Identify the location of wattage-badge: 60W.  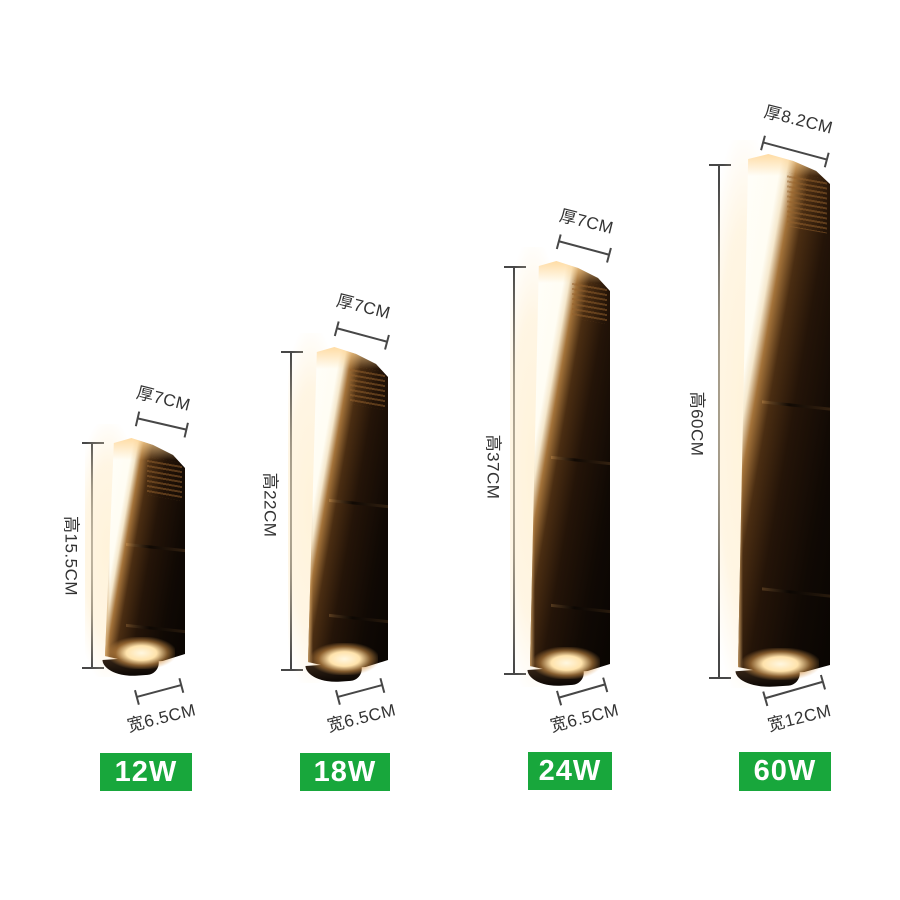
(785, 771).